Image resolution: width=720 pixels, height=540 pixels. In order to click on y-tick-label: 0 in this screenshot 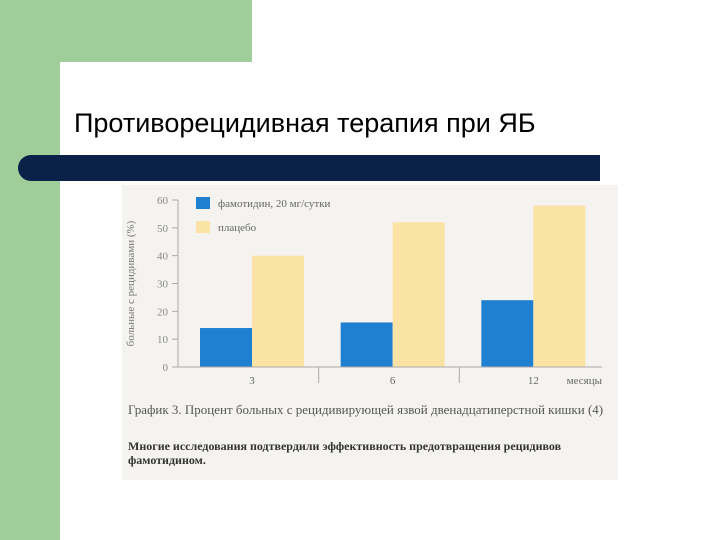, I will do `click(166, 368)`.